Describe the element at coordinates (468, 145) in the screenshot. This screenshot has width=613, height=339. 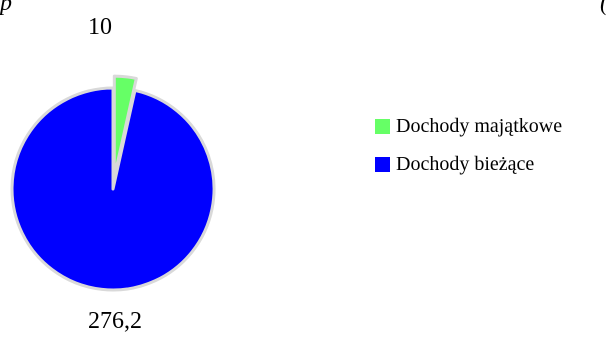
I see `legend: Dochody majątkowe Dochody bieżące` at that location.